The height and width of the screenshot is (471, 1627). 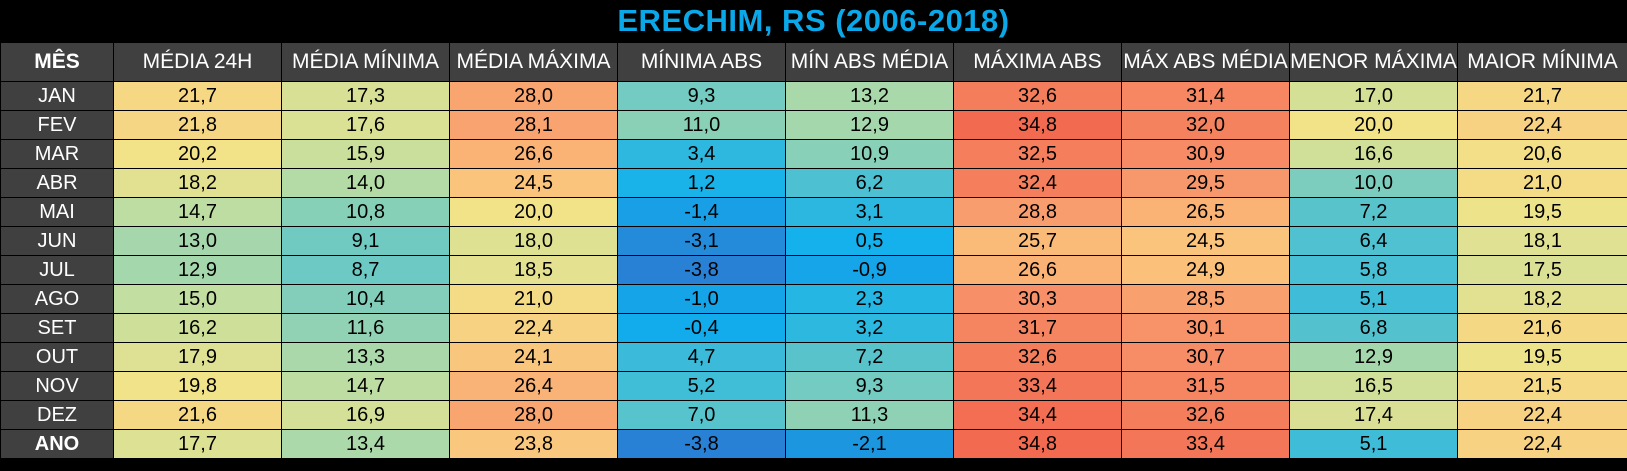 I want to click on value-cell: 17,7, so click(x=197, y=444).